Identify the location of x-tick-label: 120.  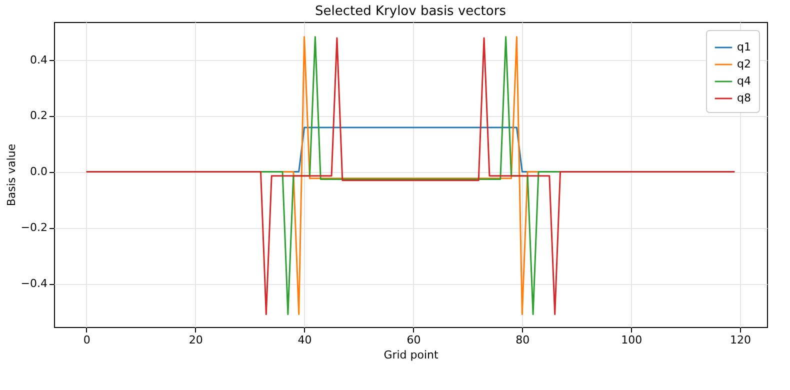
(741, 340).